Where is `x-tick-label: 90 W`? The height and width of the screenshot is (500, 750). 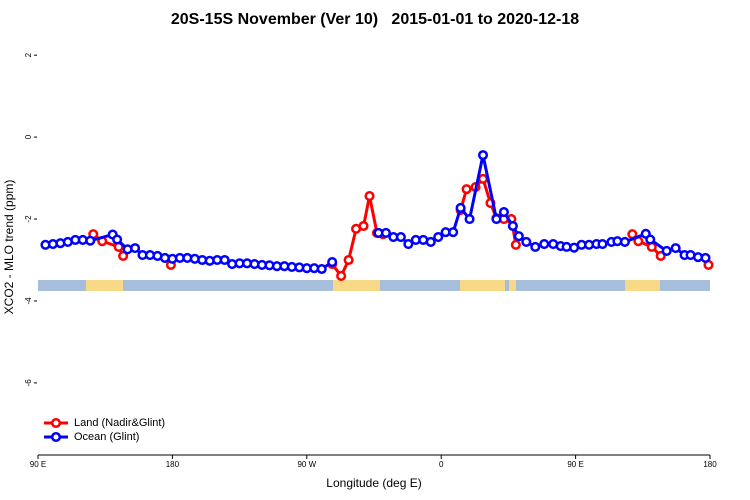 x-tick-label: 90 W is located at coordinates (306, 464).